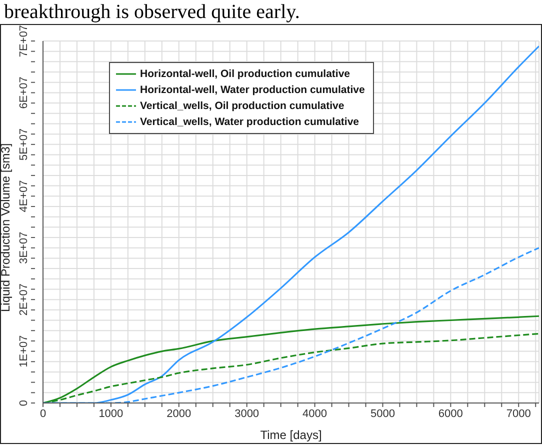  I want to click on x-tick-label: 0, so click(43, 414).